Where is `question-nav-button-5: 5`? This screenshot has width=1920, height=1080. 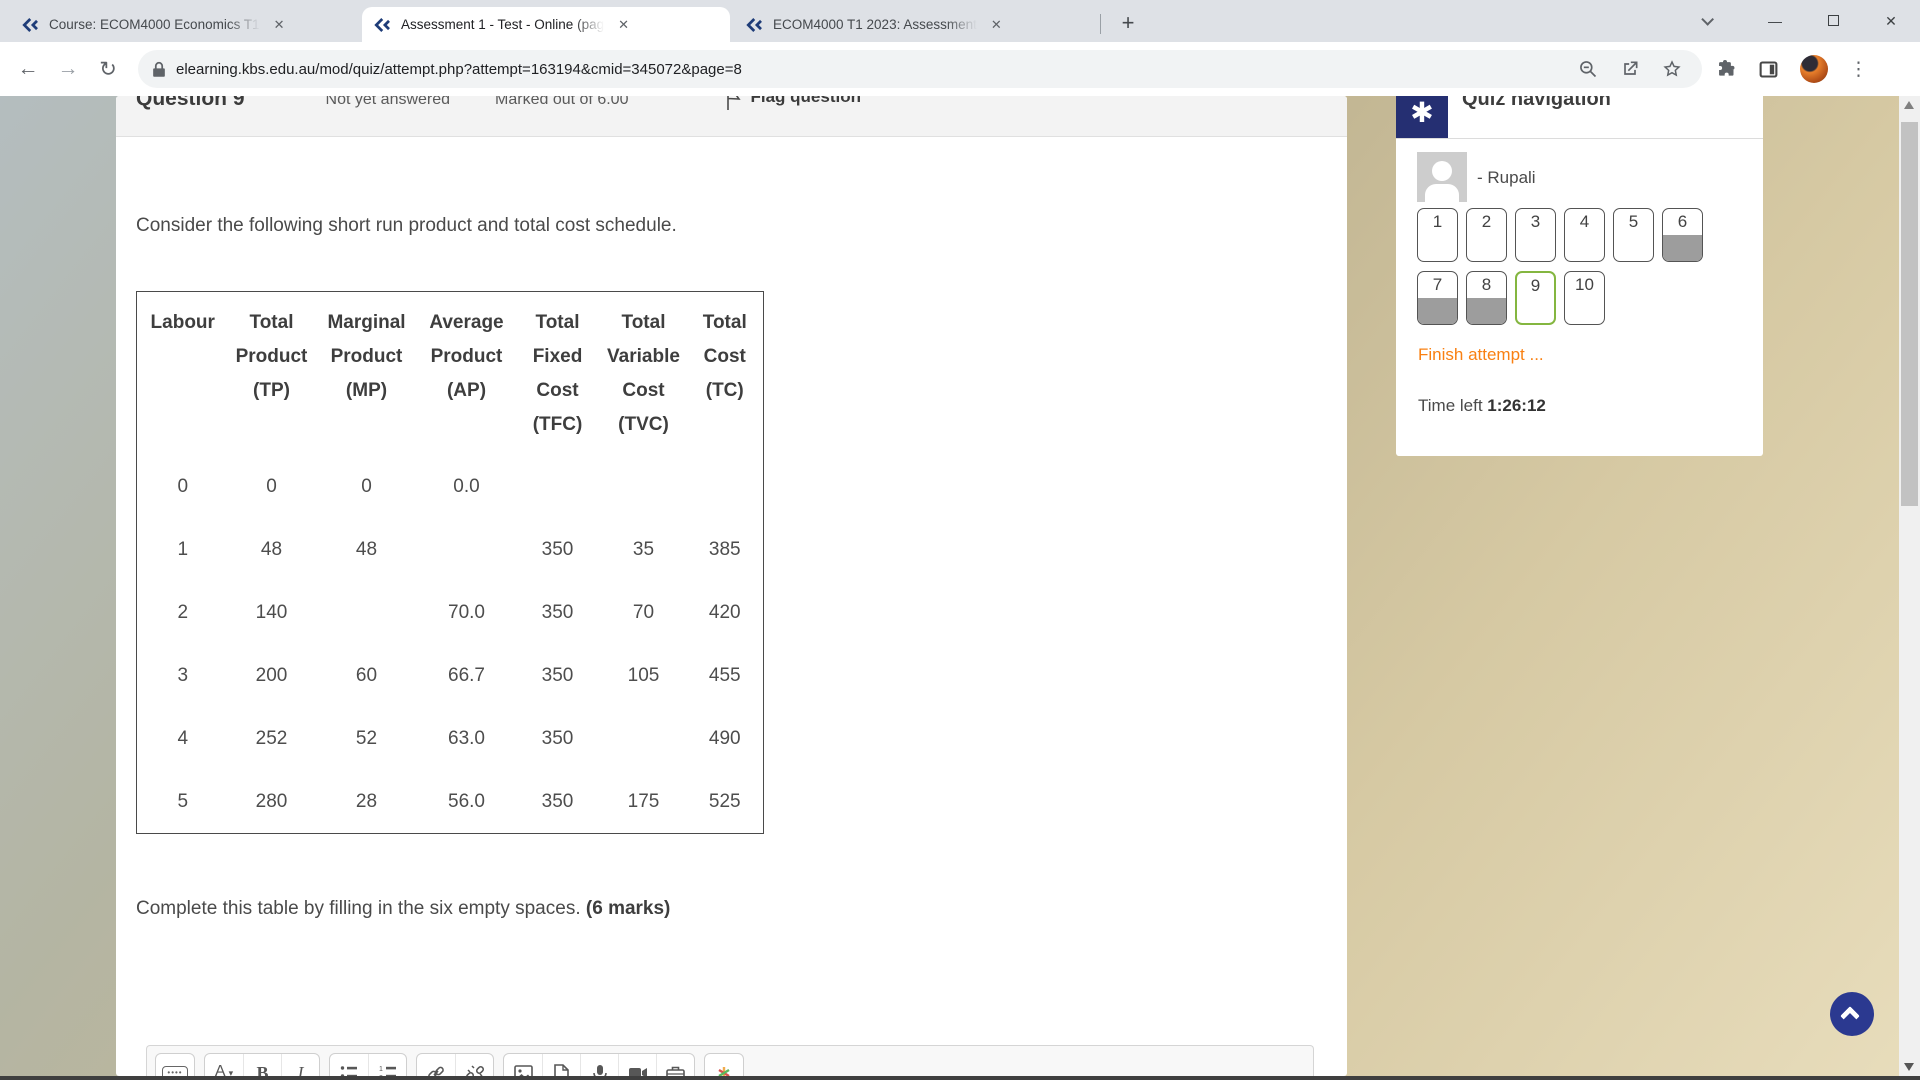 question-nav-button-5: 5 is located at coordinates (1633, 235).